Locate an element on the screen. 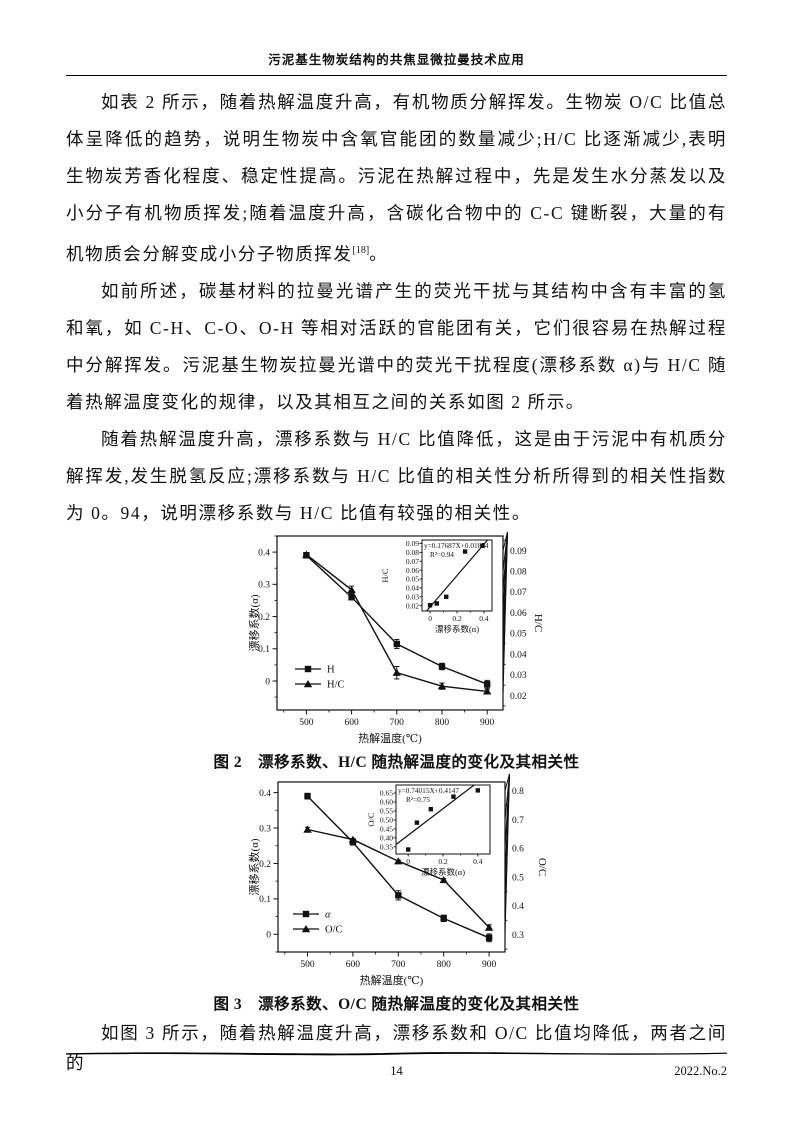 Image resolution: width=793 pixels, height=1122 pixels. issue-label: 2022.No.2 is located at coordinates (700, 1071).